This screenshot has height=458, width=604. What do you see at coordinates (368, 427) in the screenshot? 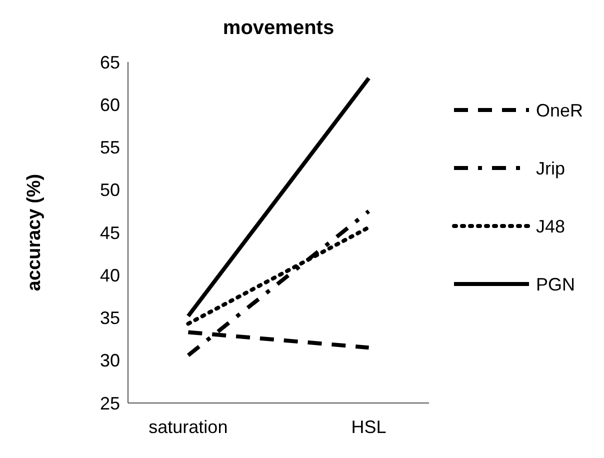
I see `x-tick-label: HSL` at bounding box center [368, 427].